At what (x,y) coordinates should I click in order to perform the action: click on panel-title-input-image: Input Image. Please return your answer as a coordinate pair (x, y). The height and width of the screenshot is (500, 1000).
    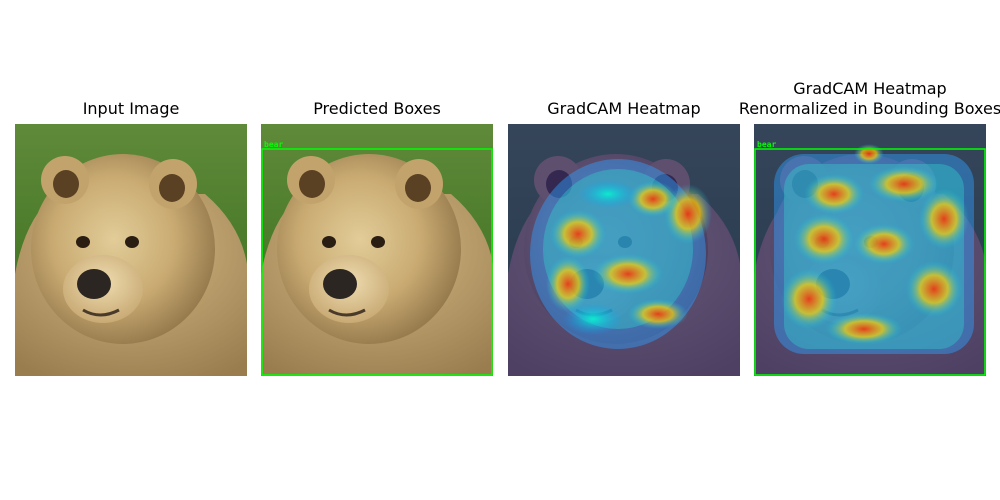
    Looking at the image, I should click on (131, 108).